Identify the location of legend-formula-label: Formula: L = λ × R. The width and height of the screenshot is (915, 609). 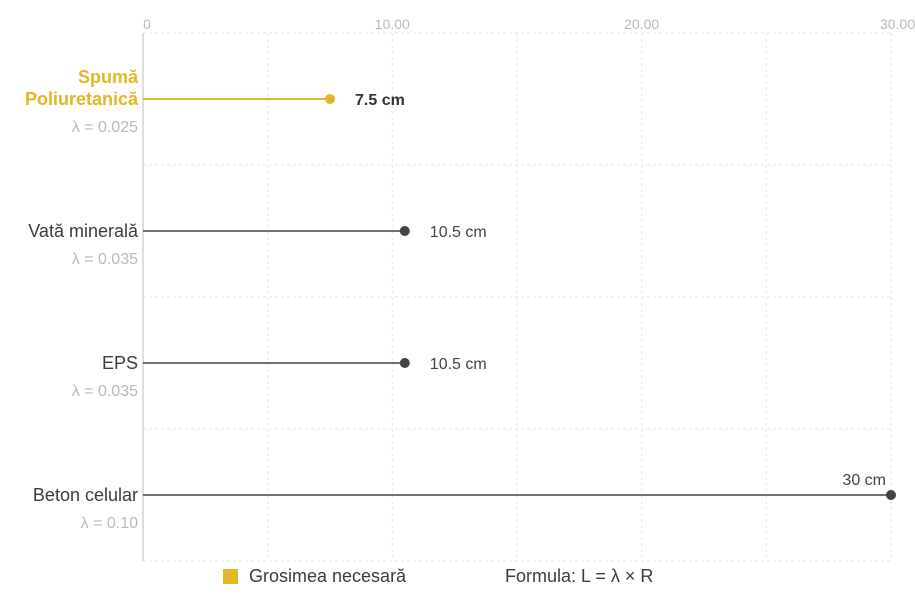
(579, 576).